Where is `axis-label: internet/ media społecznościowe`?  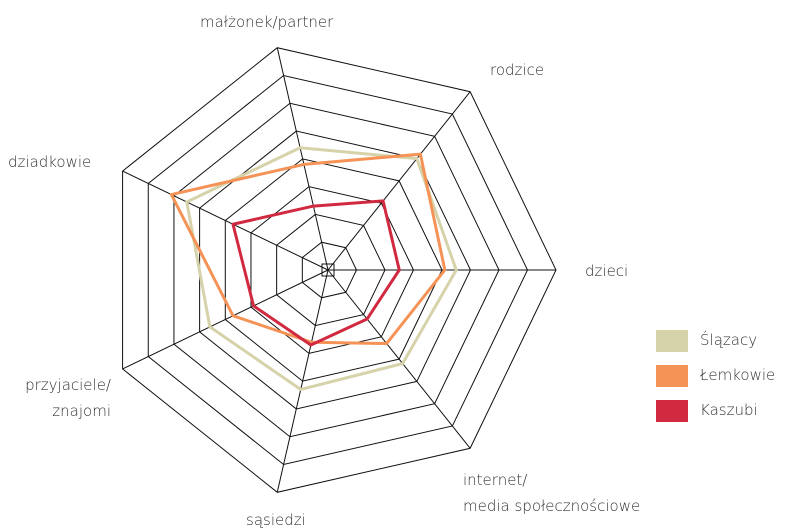 axis-label: internet/ media społecznościowe is located at coordinates (552, 493).